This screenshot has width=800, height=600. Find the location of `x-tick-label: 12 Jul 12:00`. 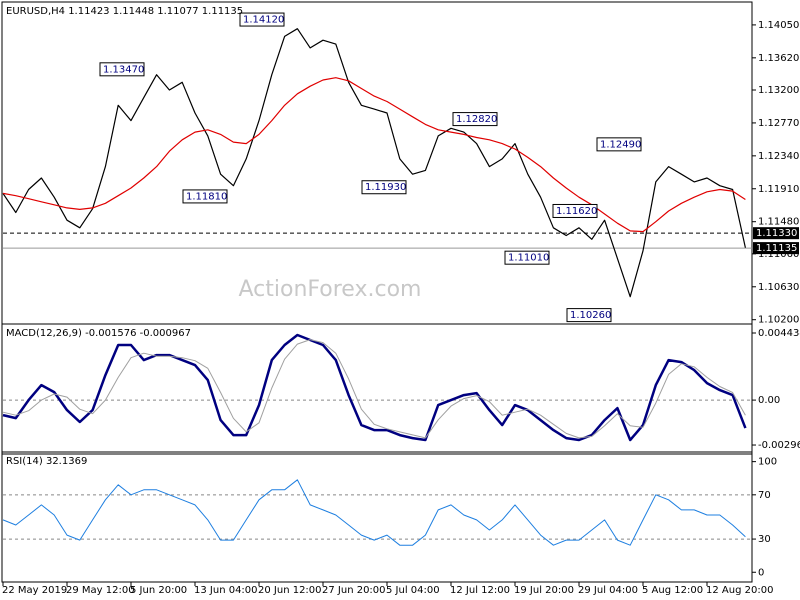

x-tick-label: 12 Jul 12:00 is located at coordinates (480, 590).